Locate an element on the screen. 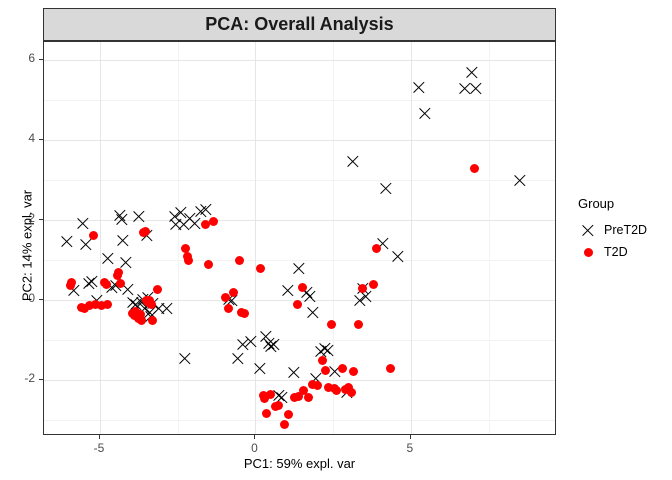 This screenshot has height=480, width=672. legend-label-pret2d: PreT2D is located at coordinates (626, 230).